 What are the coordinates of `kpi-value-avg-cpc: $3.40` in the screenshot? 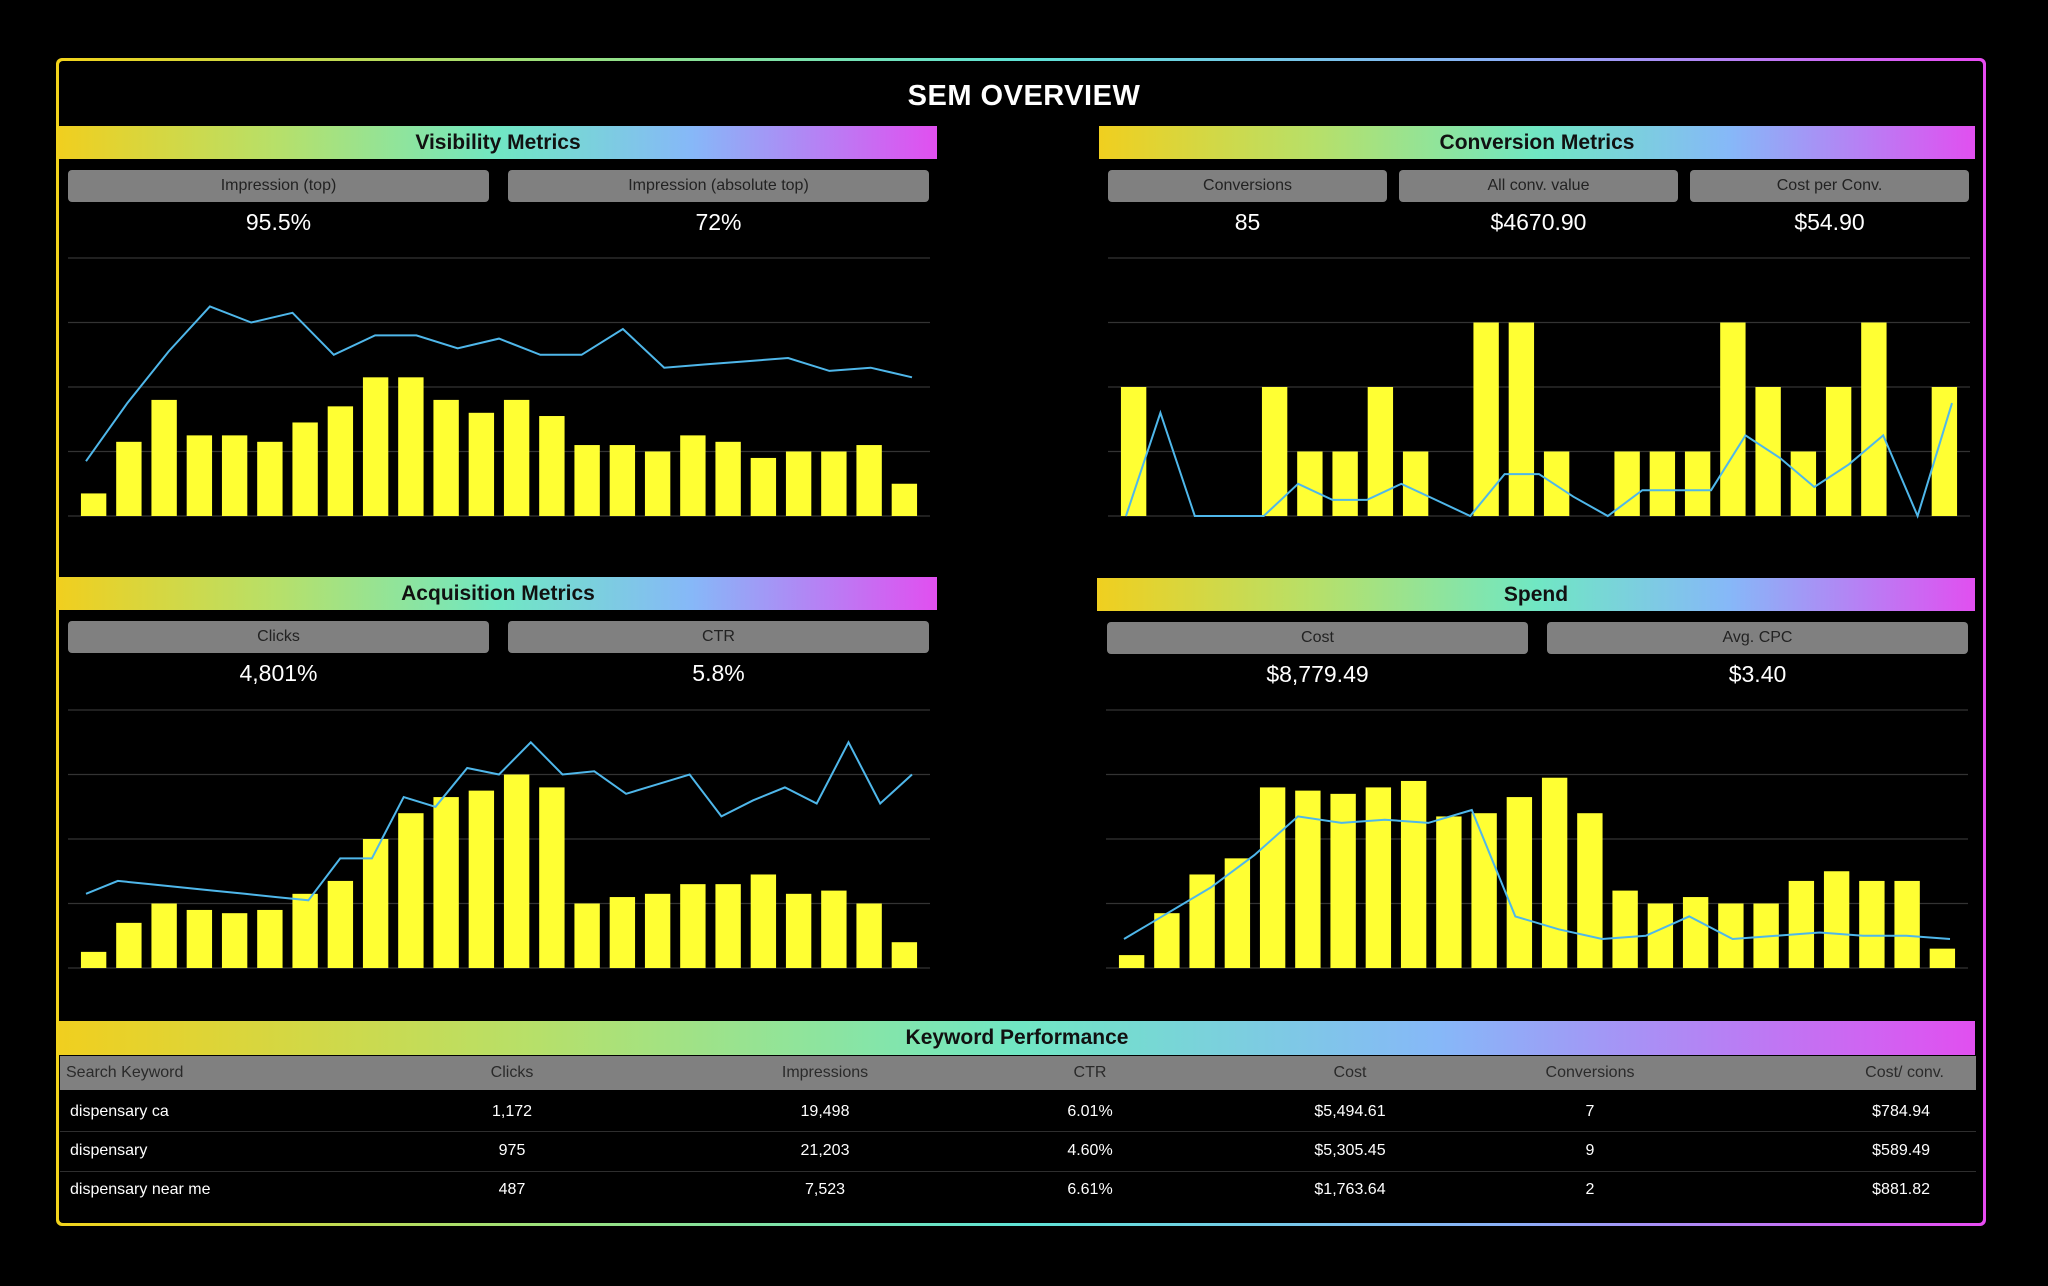 It's located at (1757, 674).